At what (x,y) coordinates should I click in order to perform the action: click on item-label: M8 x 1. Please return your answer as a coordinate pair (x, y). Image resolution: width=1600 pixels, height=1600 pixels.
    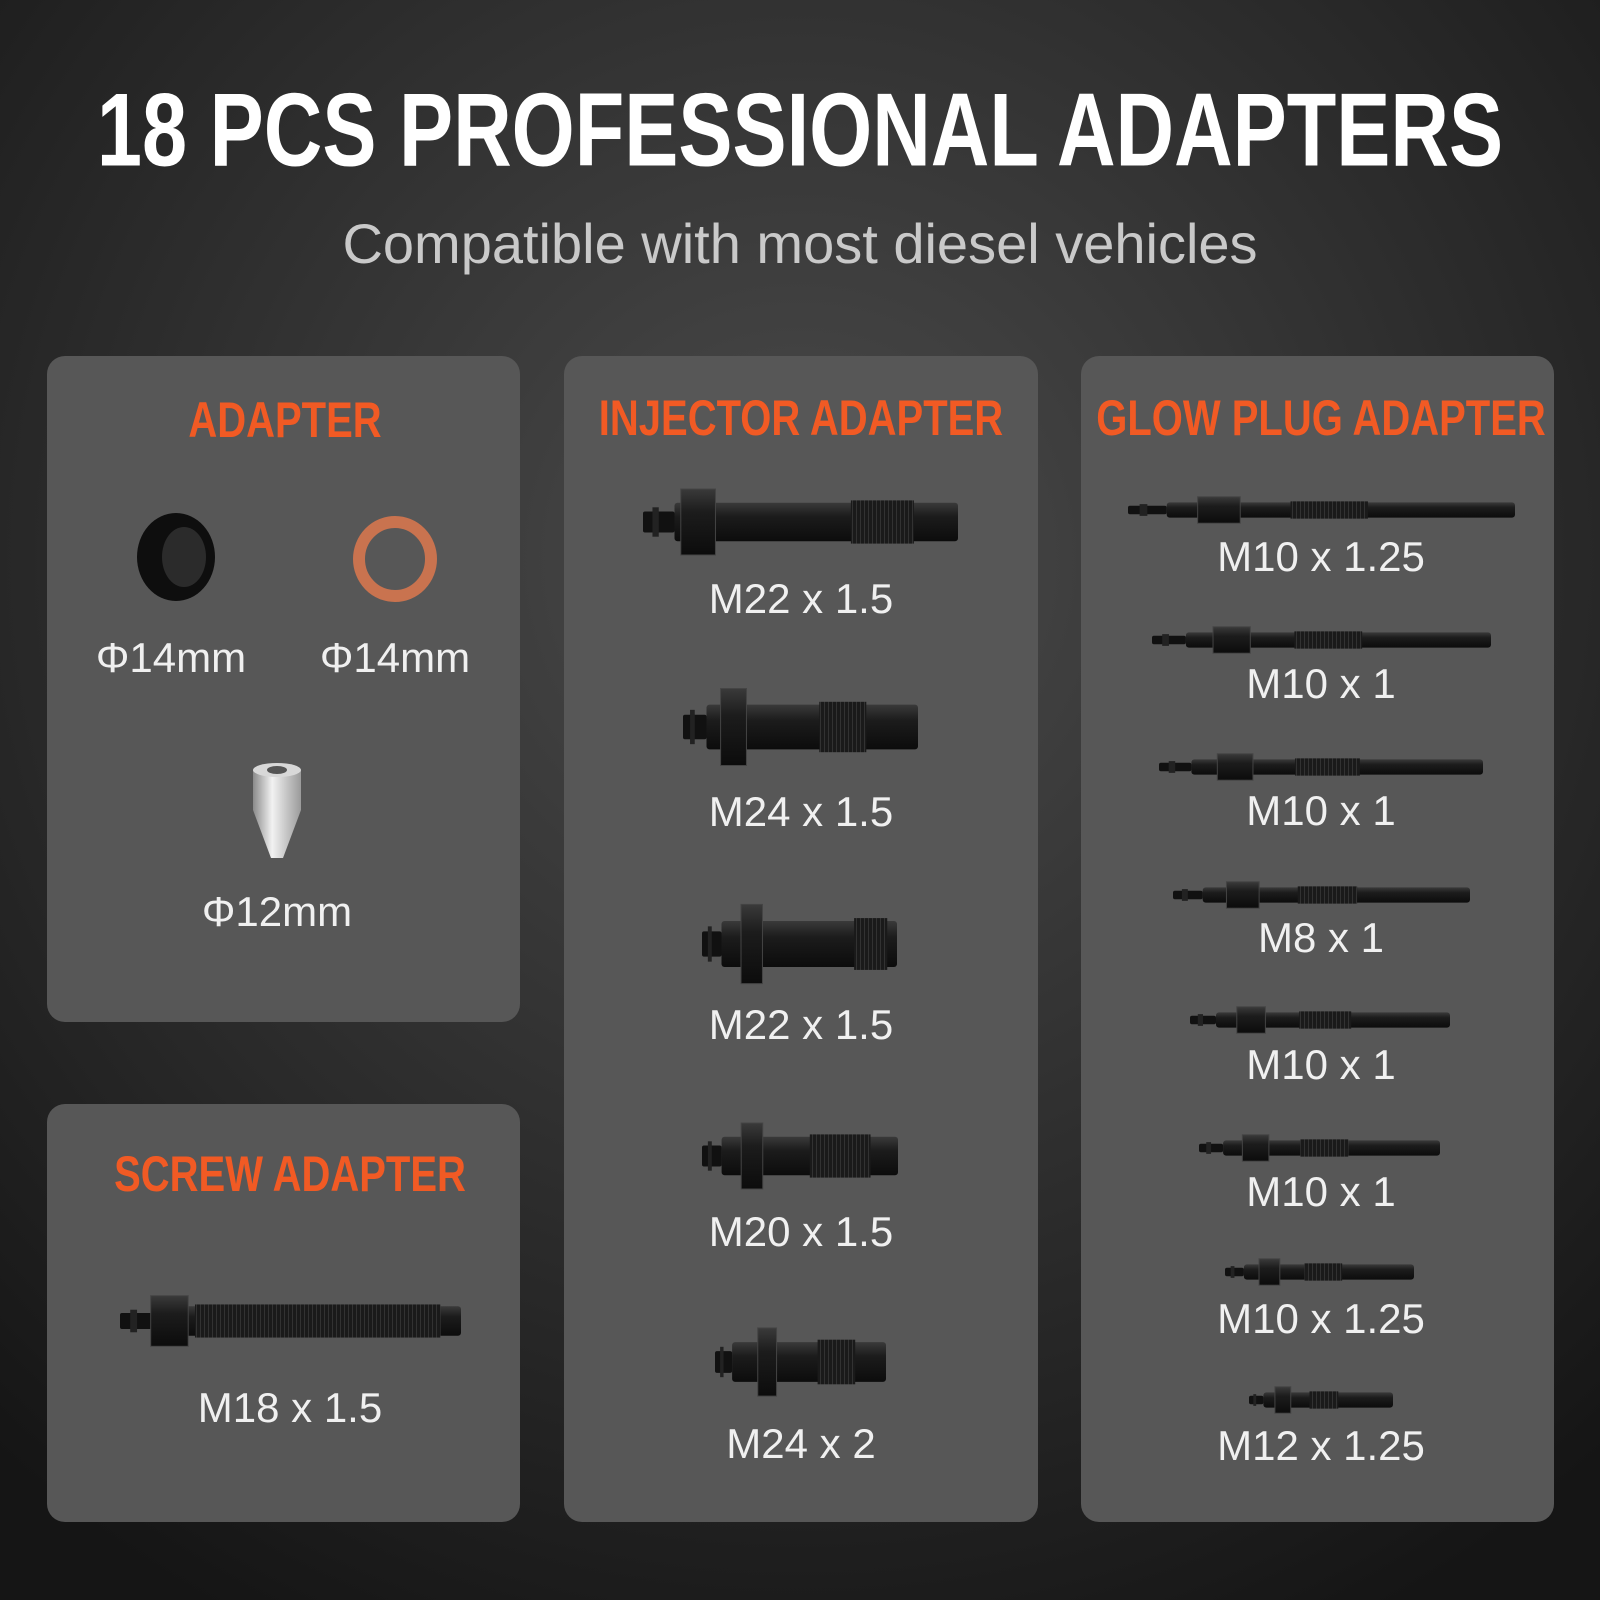
    Looking at the image, I should click on (1321, 937).